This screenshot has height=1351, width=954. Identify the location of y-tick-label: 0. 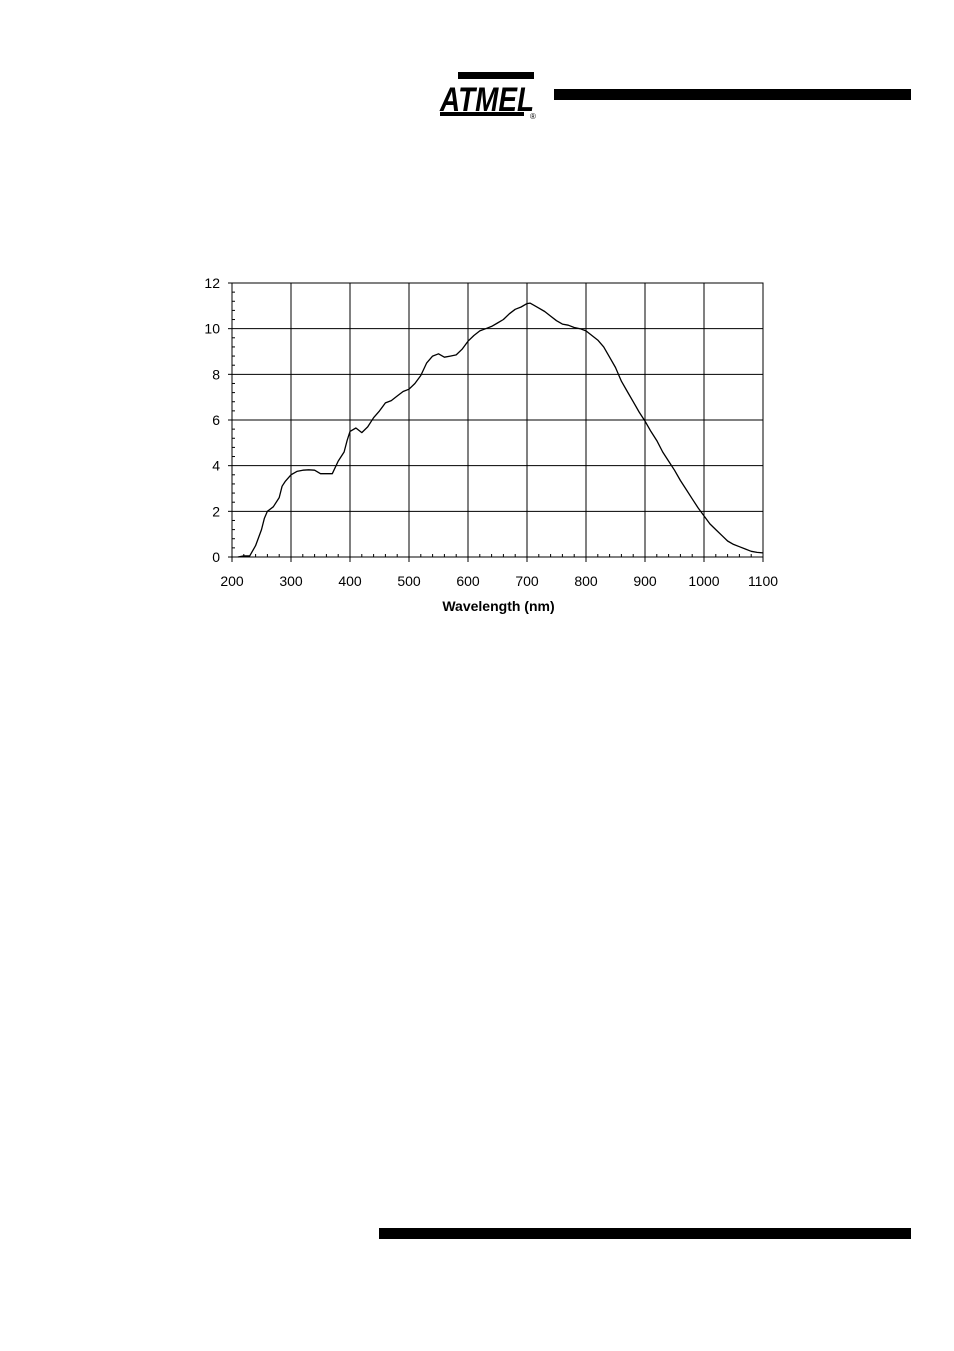
(216, 557).